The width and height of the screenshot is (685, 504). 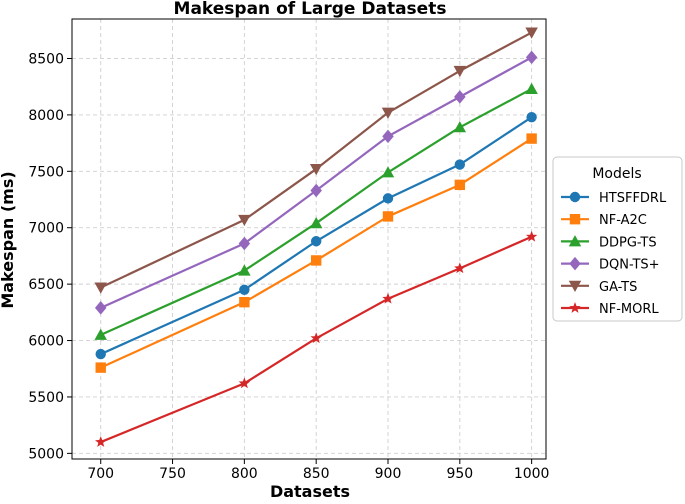 I want to click on legend-item-htsffdrl: HTSFFDRL, so click(x=614, y=198).